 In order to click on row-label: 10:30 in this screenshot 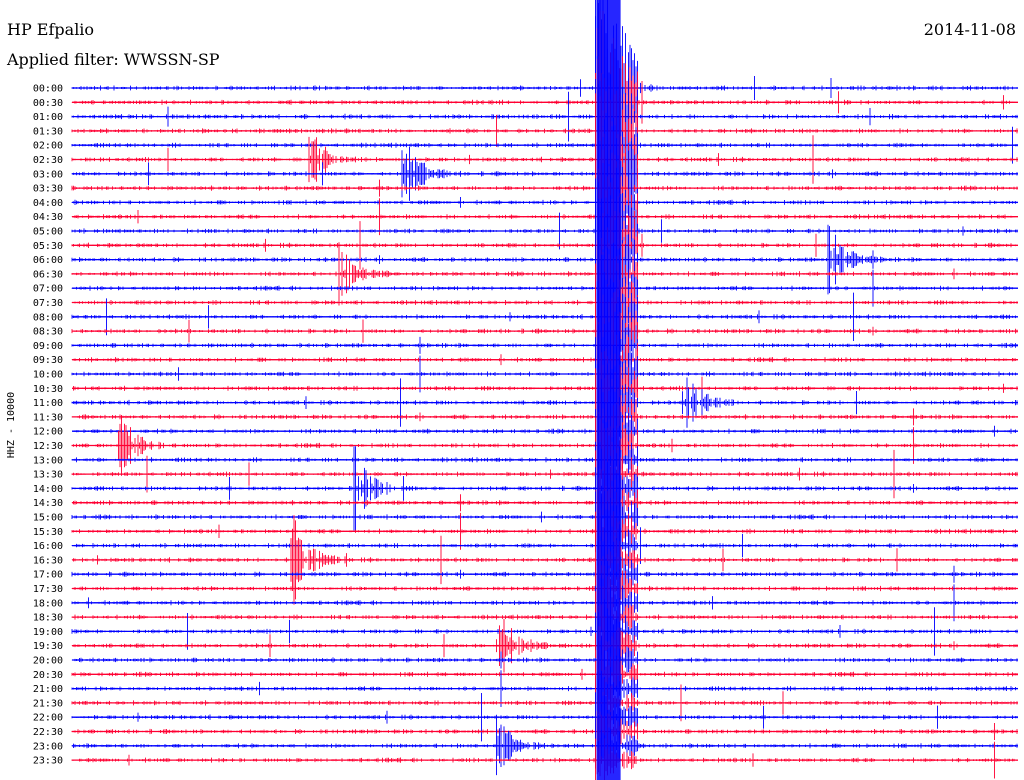, I will do `click(48, 389)`.